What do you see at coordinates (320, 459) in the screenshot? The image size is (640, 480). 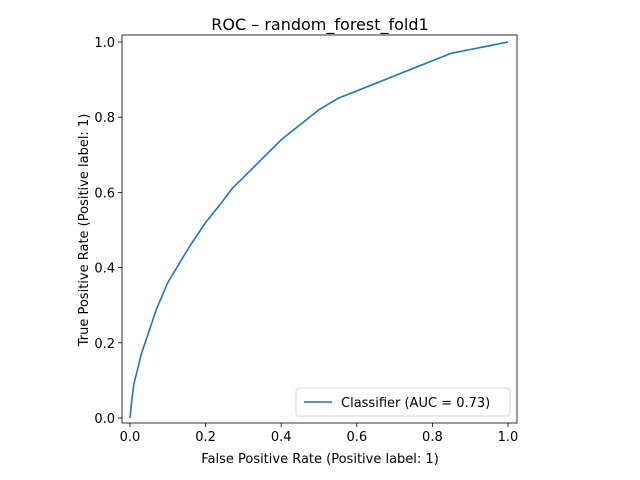 I see `x-axis-label: False Positive Rate (Positive label: 1)` at bounding box center [320, 459].